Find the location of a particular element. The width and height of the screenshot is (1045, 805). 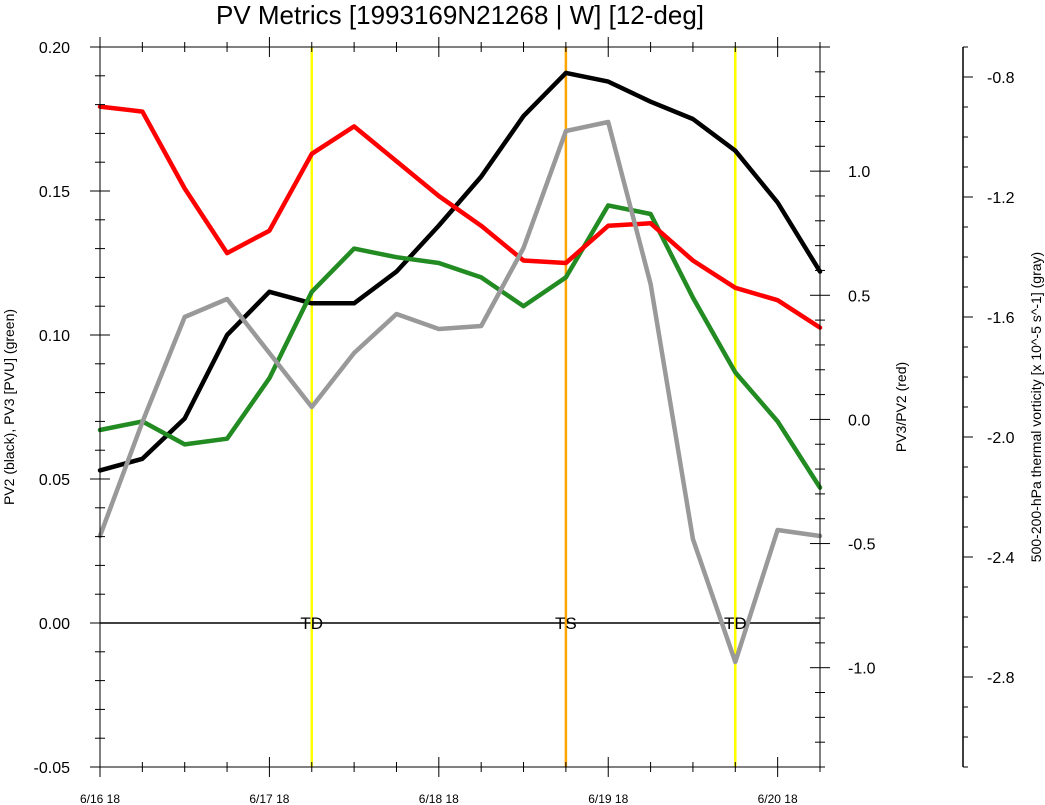

right-tick-label: 1.0 is located at coordinates (859, 172).